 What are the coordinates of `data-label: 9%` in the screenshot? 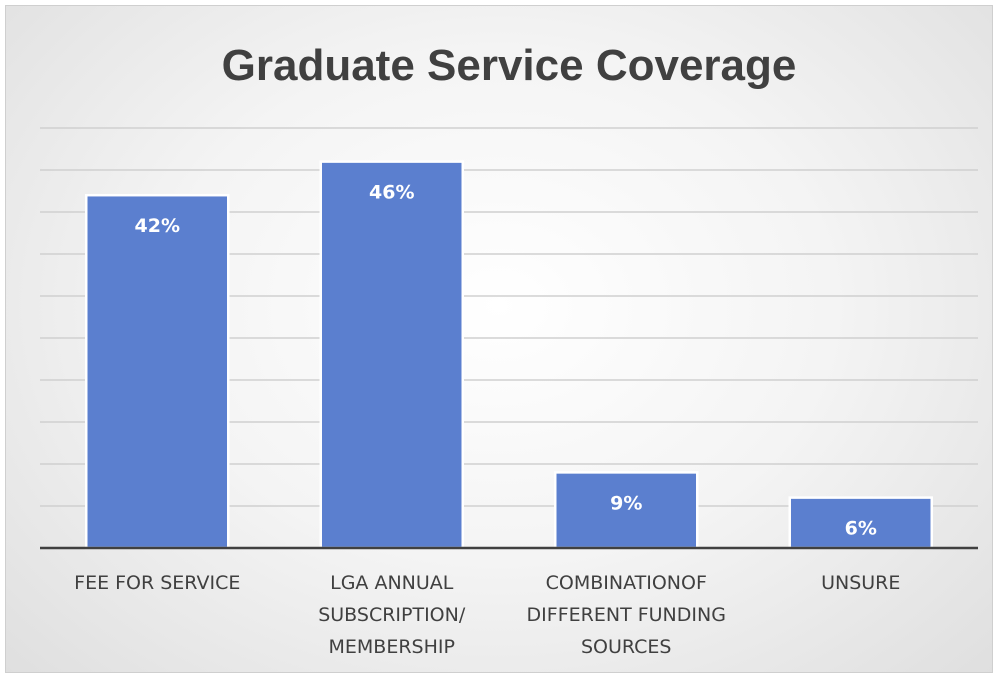 It's located at (626, 503).